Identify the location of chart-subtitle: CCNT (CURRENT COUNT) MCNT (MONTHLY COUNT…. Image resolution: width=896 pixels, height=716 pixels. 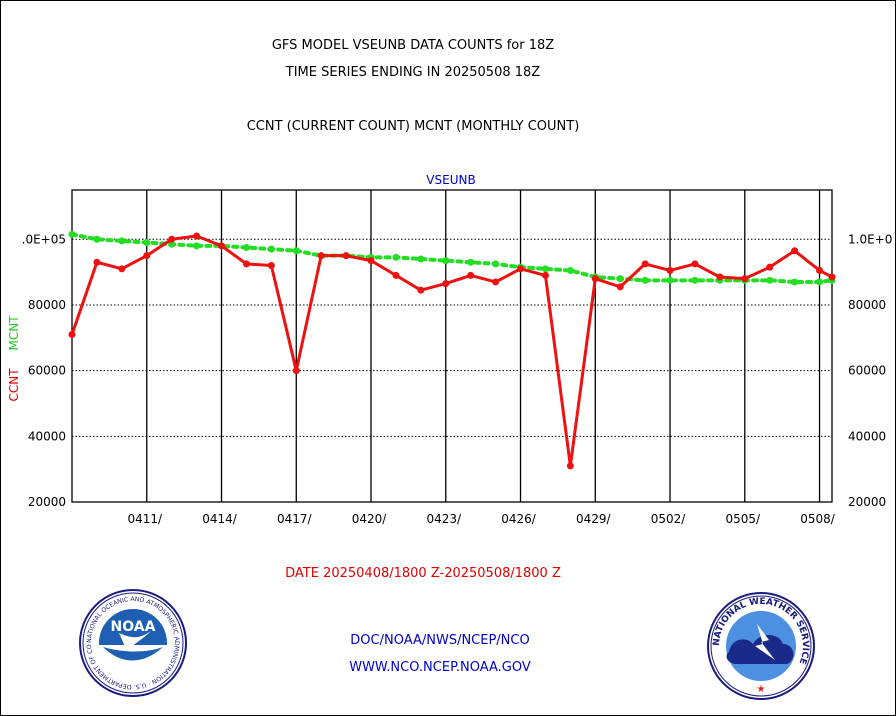
(413, 126).